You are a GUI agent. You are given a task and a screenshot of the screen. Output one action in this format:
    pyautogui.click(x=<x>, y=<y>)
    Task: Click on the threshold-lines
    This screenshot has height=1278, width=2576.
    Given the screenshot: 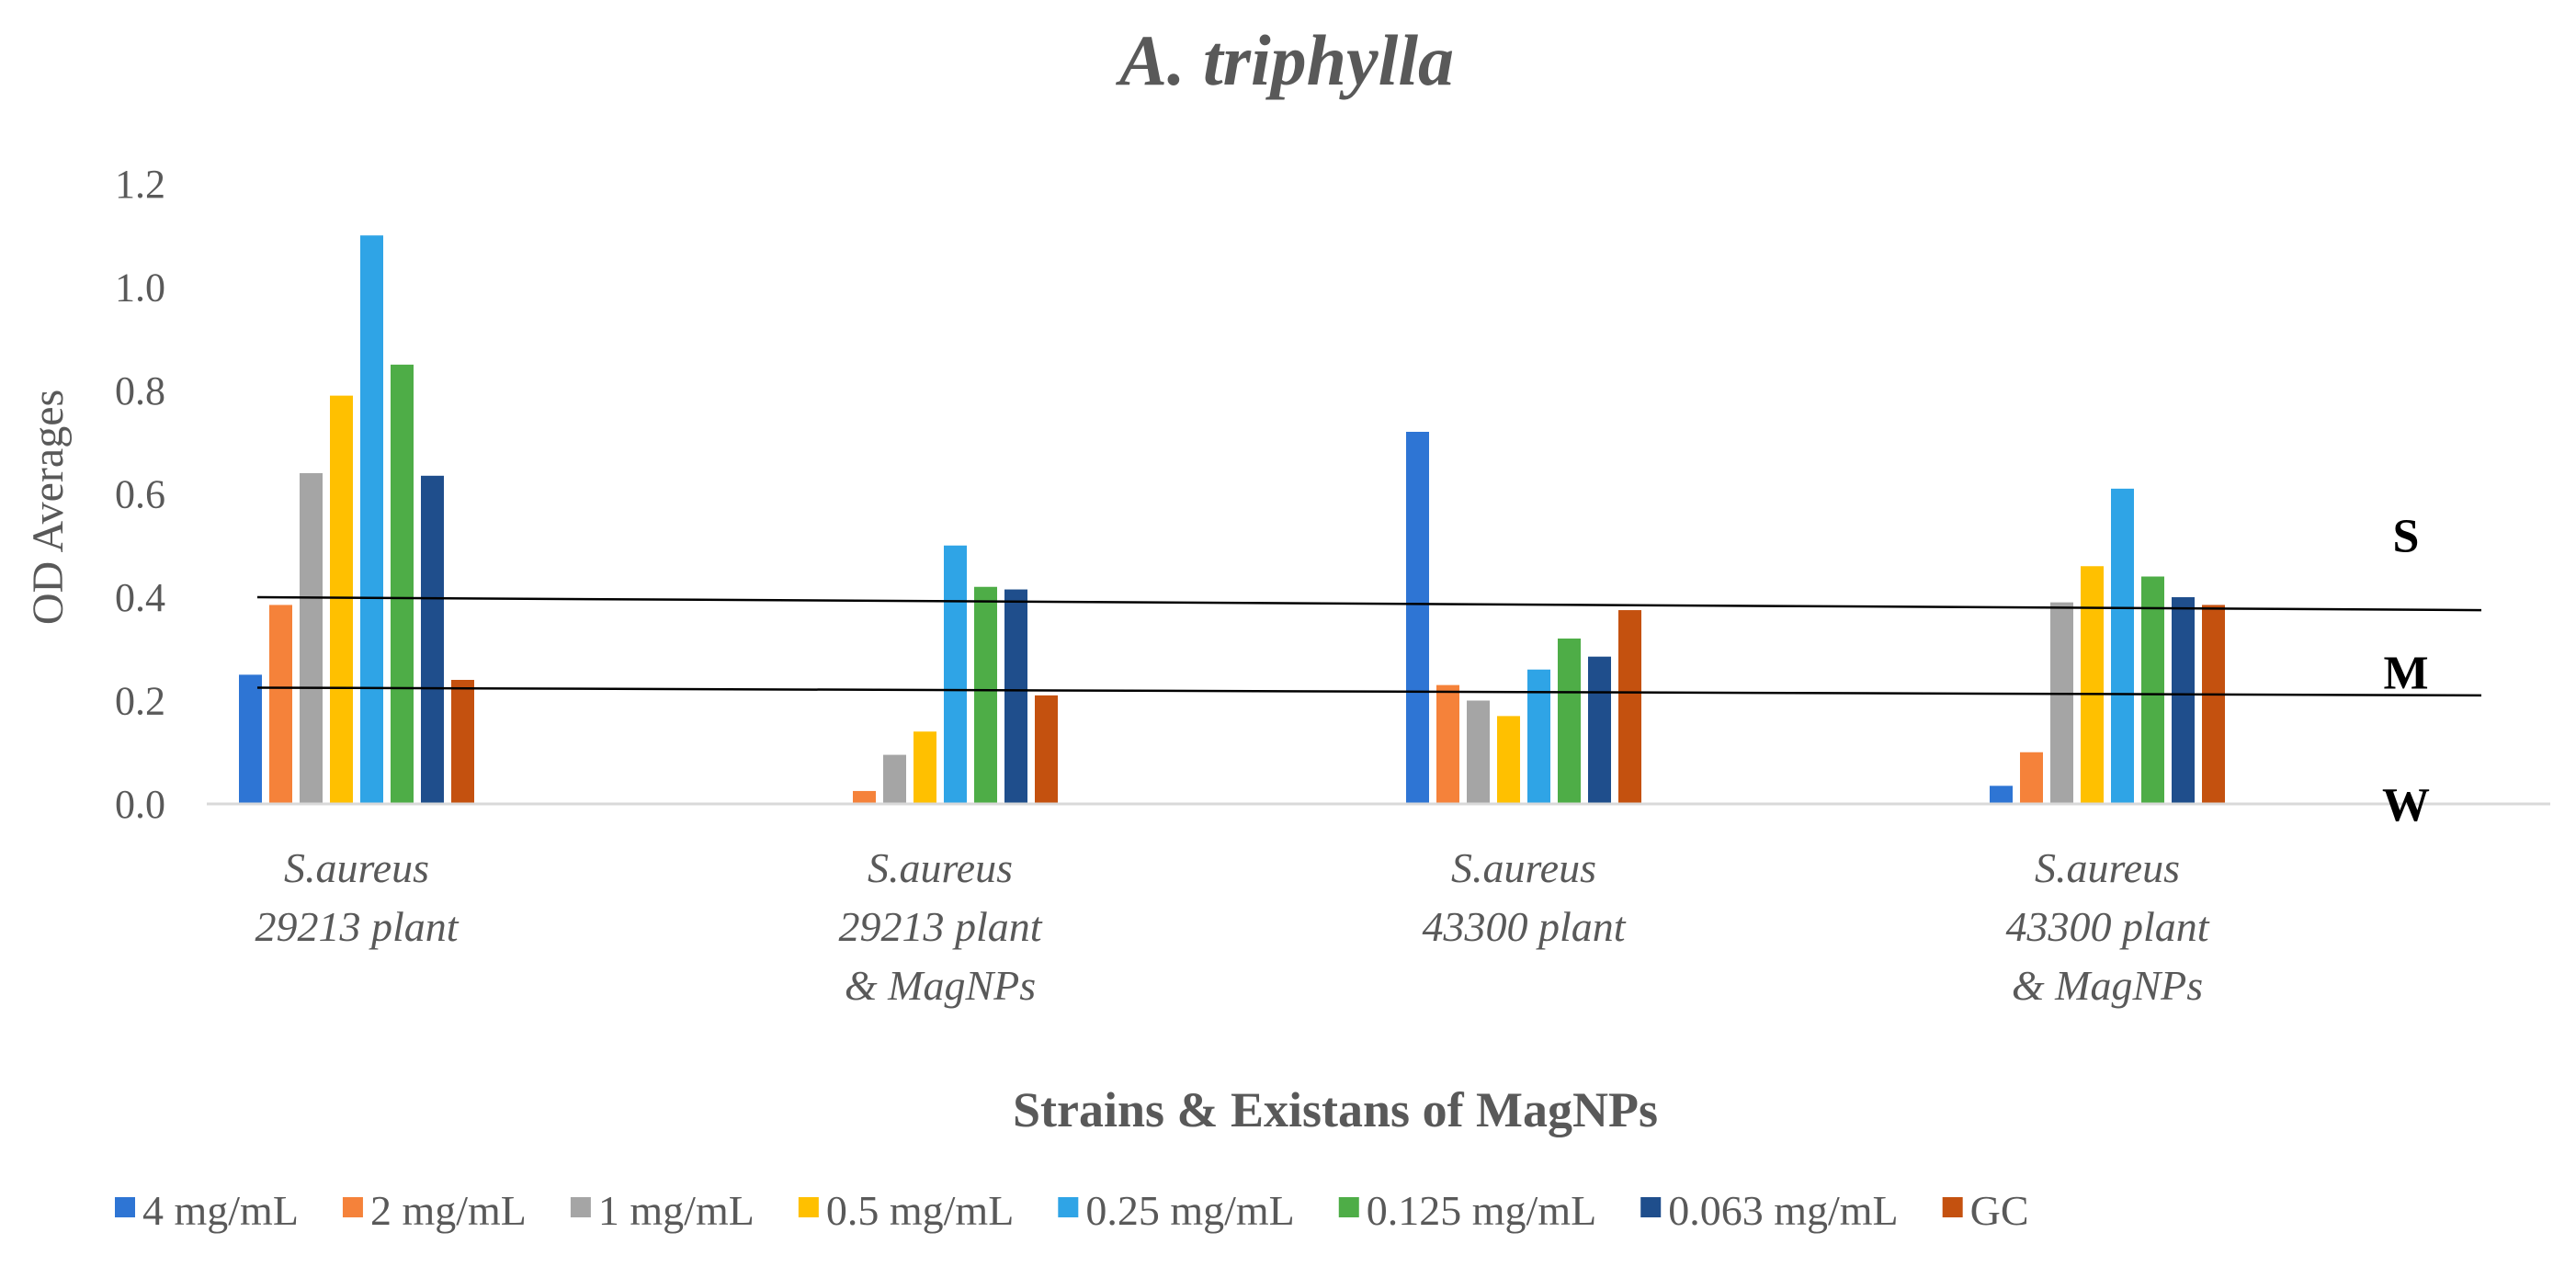 What is the action you would take?
    pyautogui.click(x=1369, y=646)
    